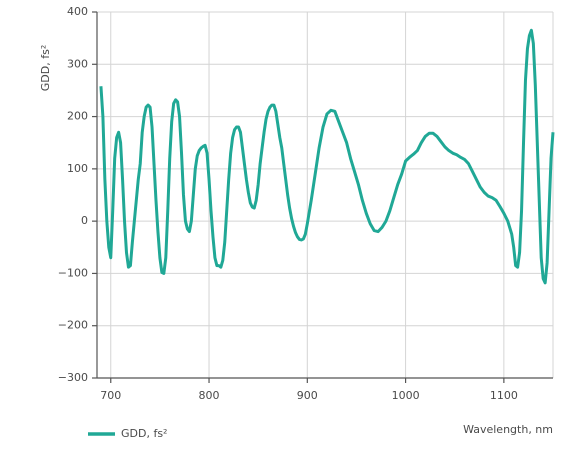 The image size is (568, 450). What do you see at coordinates (45, 68) in the screenshot?
I see `y-axis-label: GDD, fs²` at bounding box center [45, 68].